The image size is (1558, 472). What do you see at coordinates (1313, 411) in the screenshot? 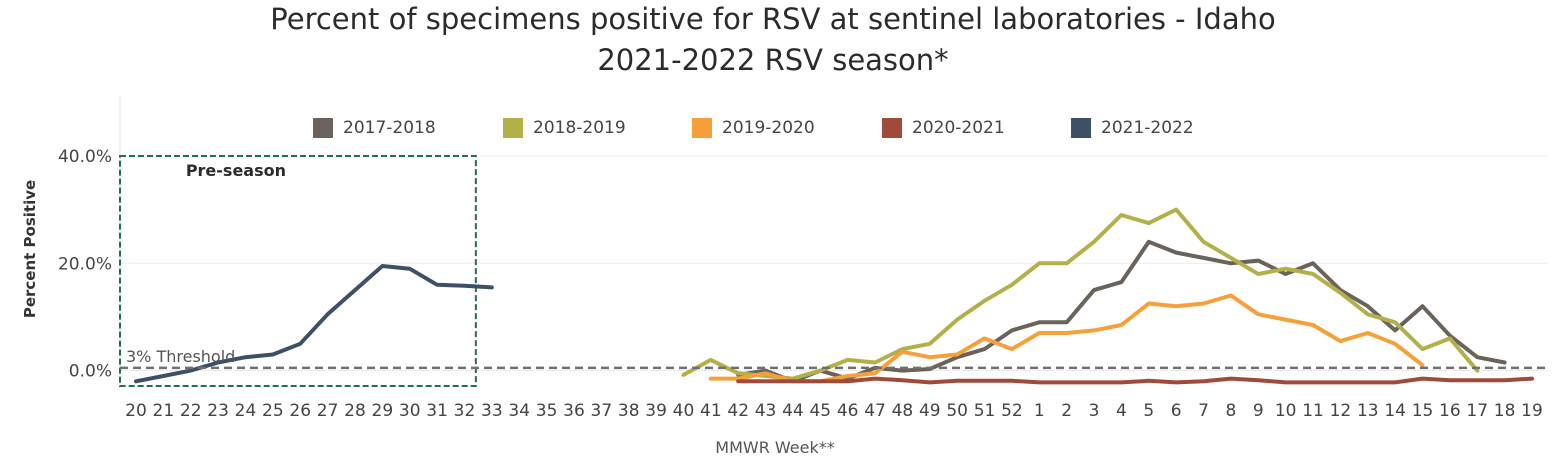
I see `x-tick-label: 11` at bounding box center [1313, 411].